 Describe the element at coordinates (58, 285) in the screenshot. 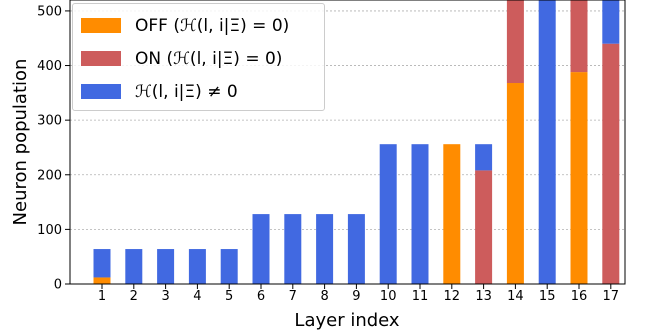

I see `y-tick-label: 0` at that location.